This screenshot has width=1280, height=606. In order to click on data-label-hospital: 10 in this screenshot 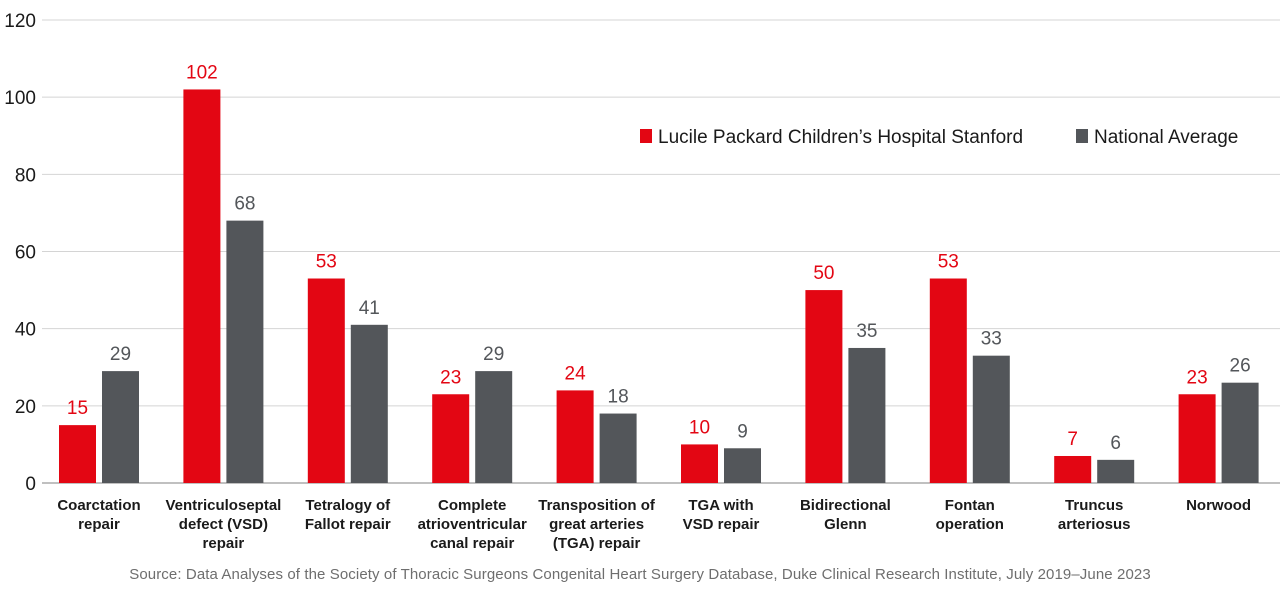, I will do `click(699, 427)`.